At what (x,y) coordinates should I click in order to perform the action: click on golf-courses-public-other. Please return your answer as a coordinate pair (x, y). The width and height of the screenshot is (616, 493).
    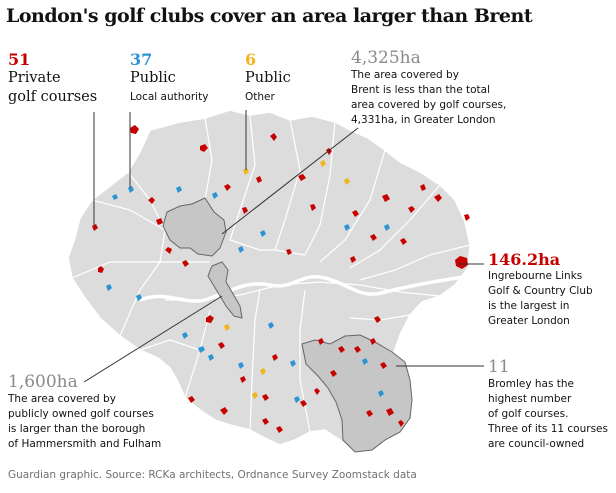
    Looking at the image, I should click on (287, 279).